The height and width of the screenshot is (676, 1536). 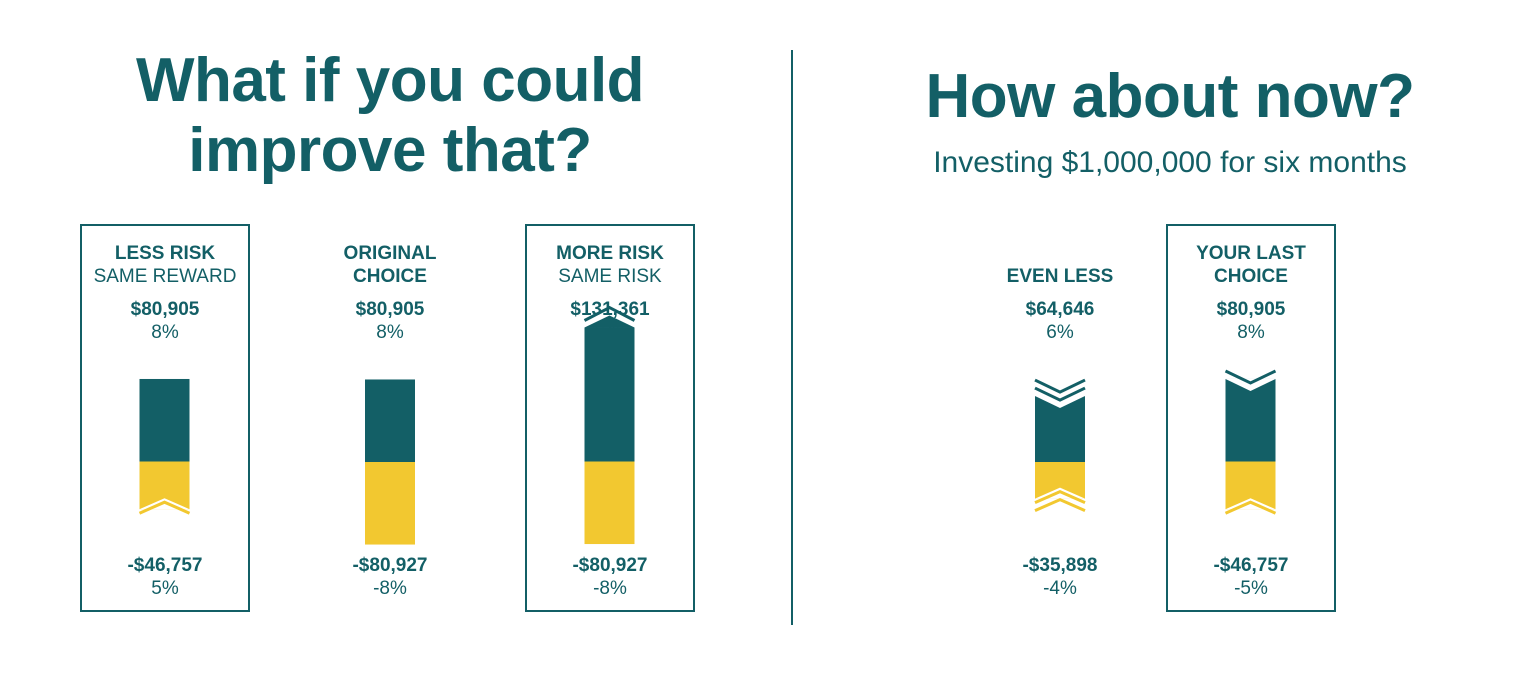 I want to click on loss-percent: -4%, so click(x=1060, y=588).